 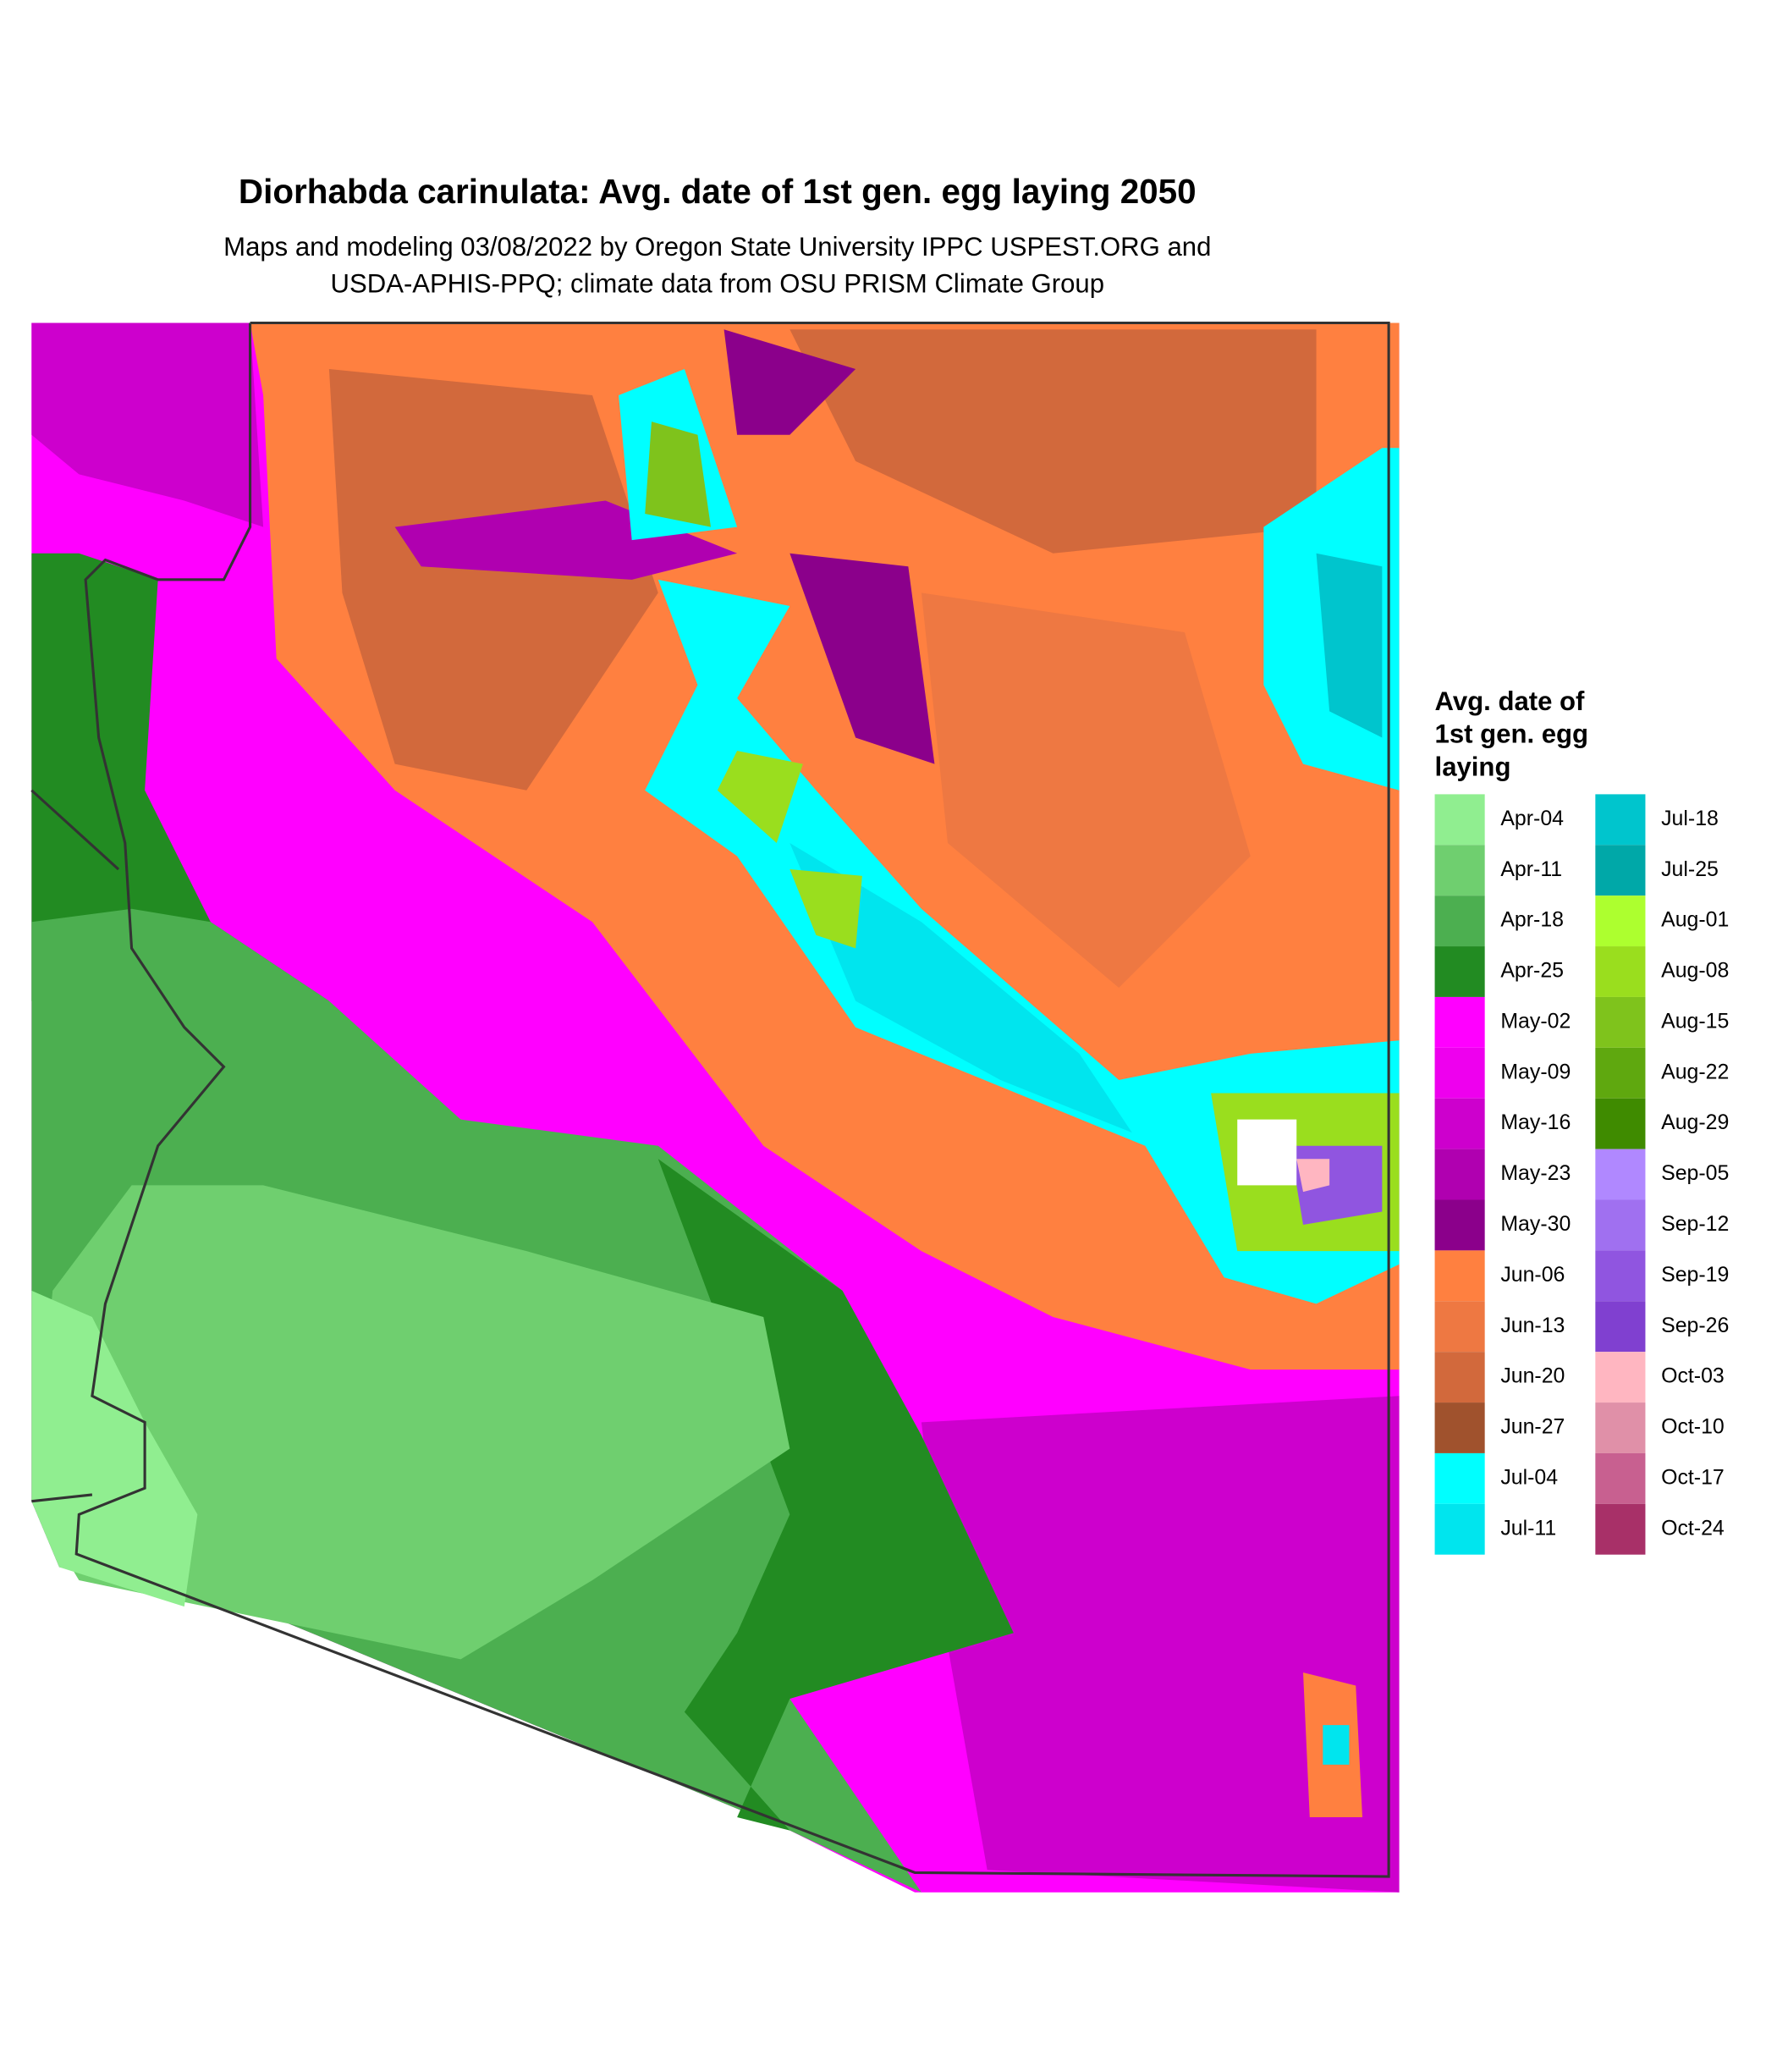 I want to click on legend-label: Jun-20, so click(x=1532, y=1376).